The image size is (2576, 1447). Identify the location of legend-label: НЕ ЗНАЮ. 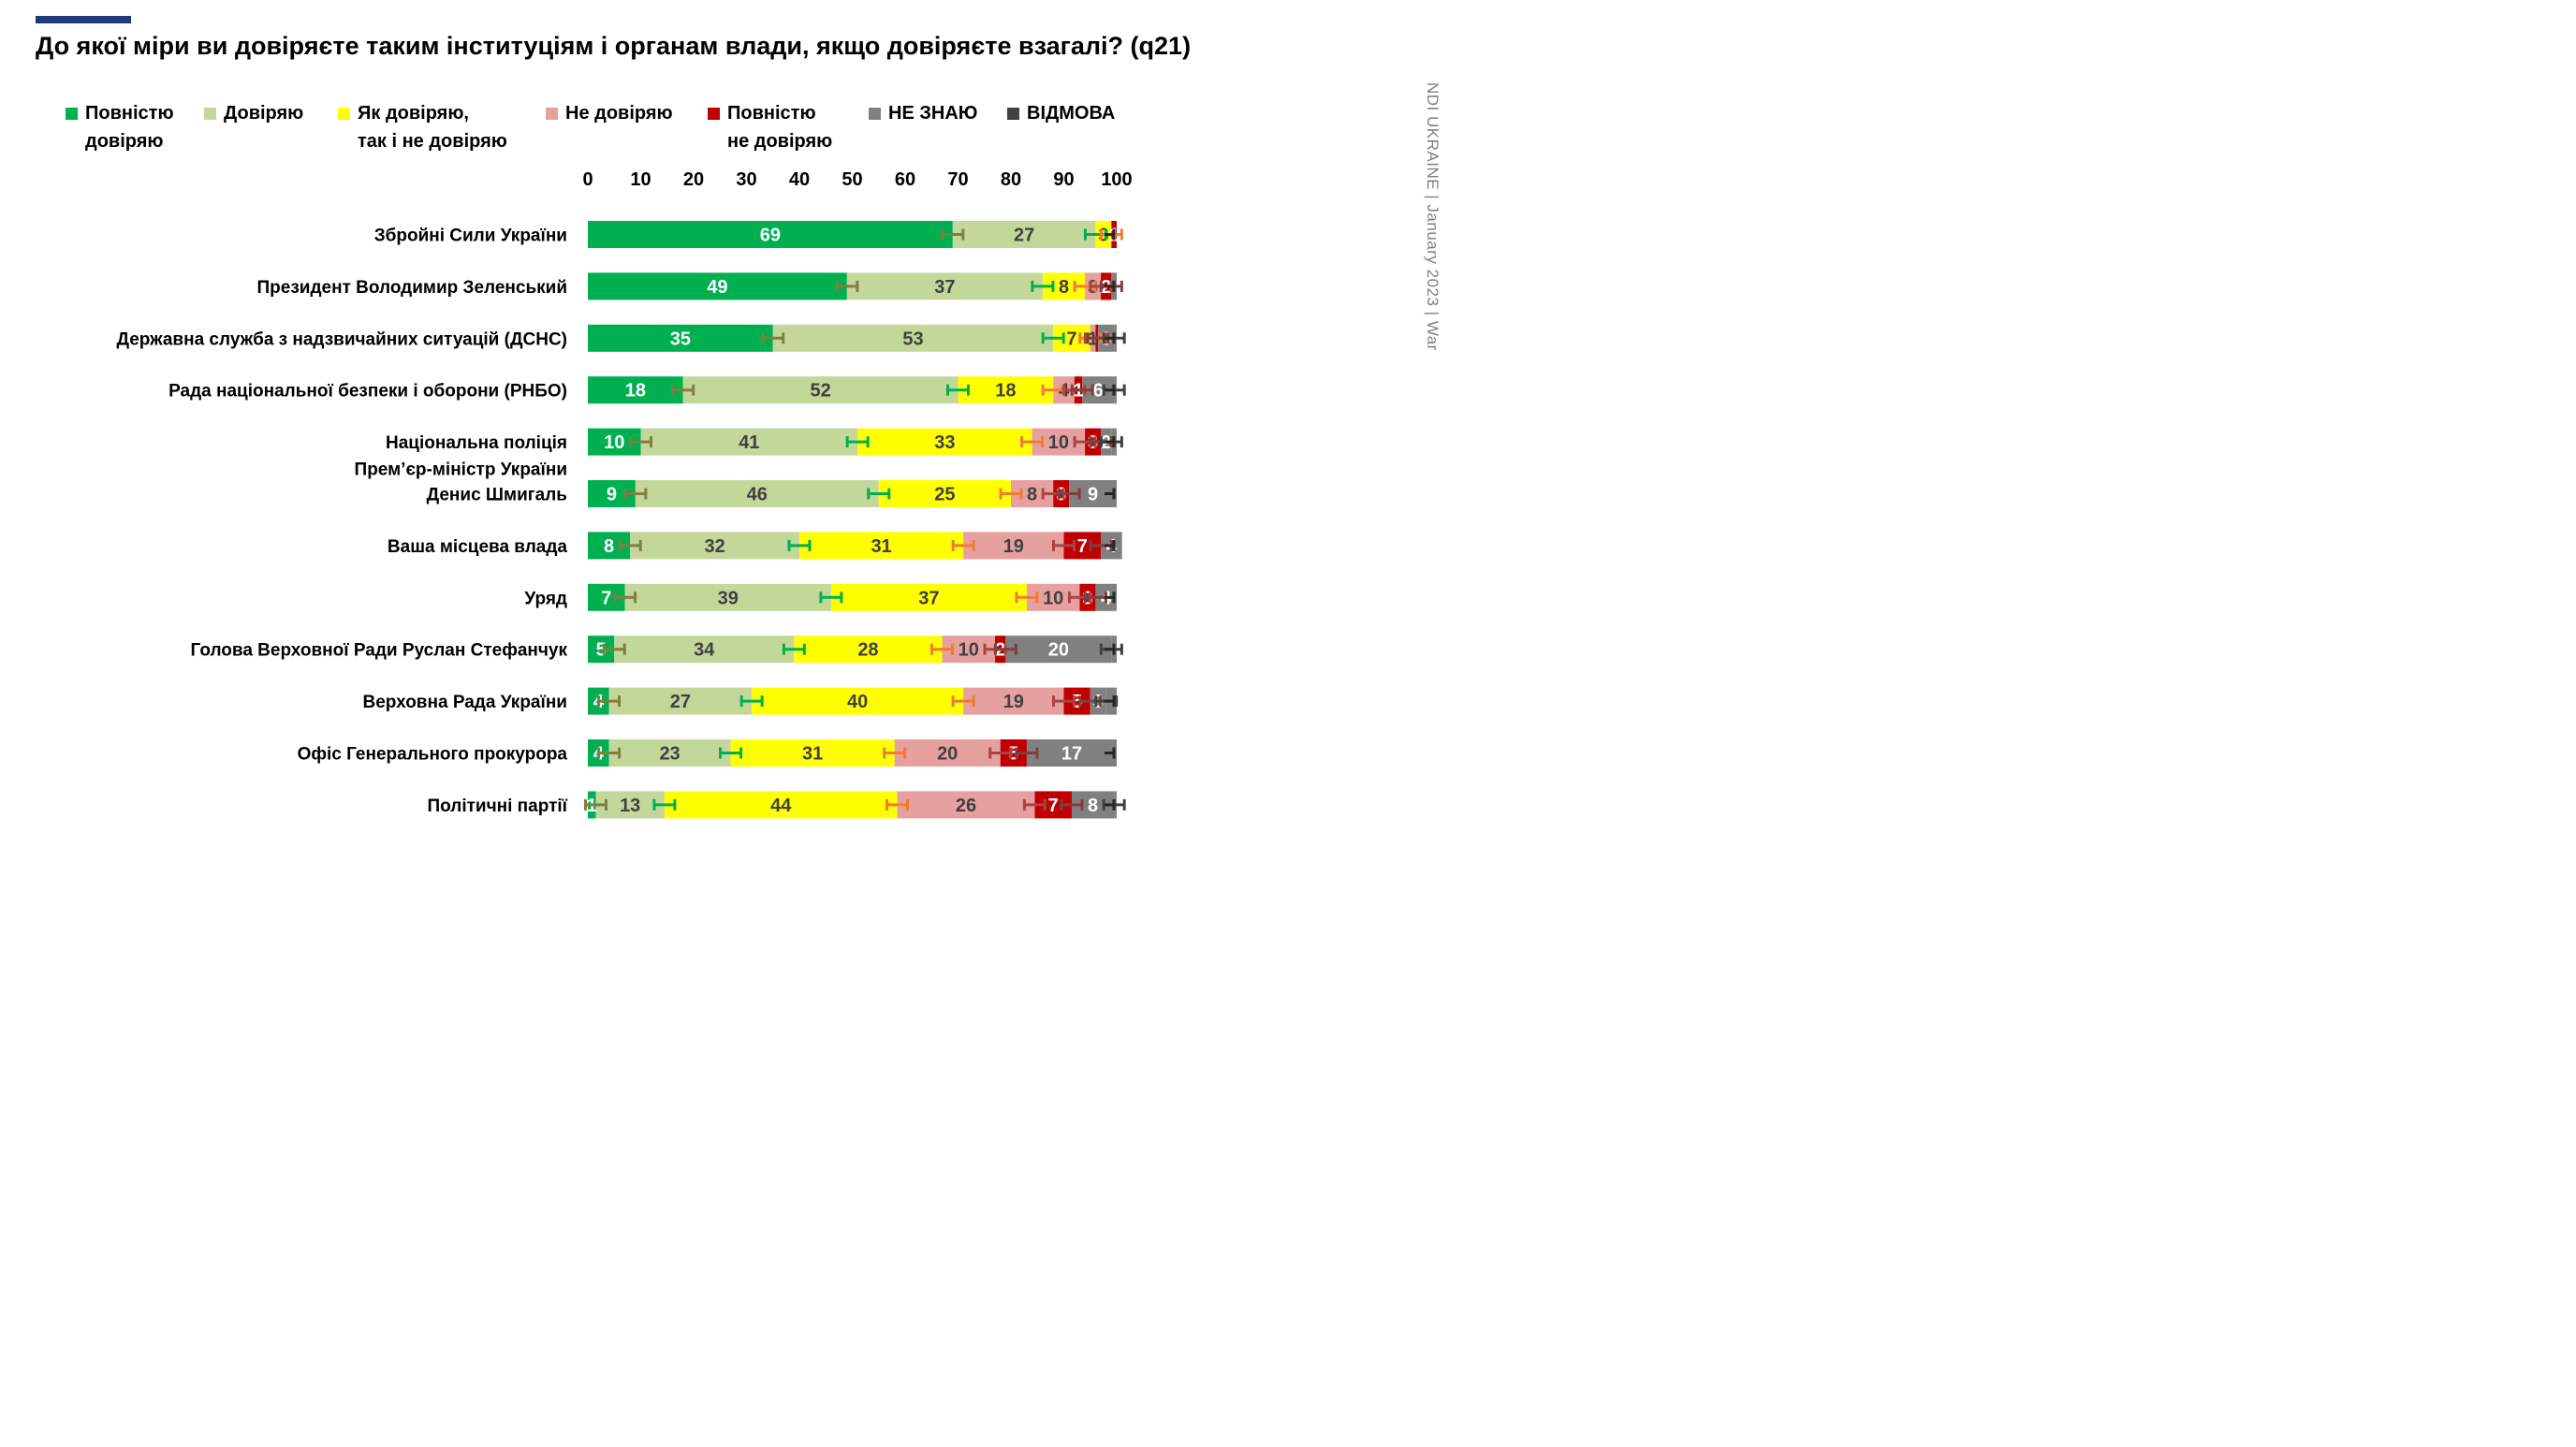
(933, 113).